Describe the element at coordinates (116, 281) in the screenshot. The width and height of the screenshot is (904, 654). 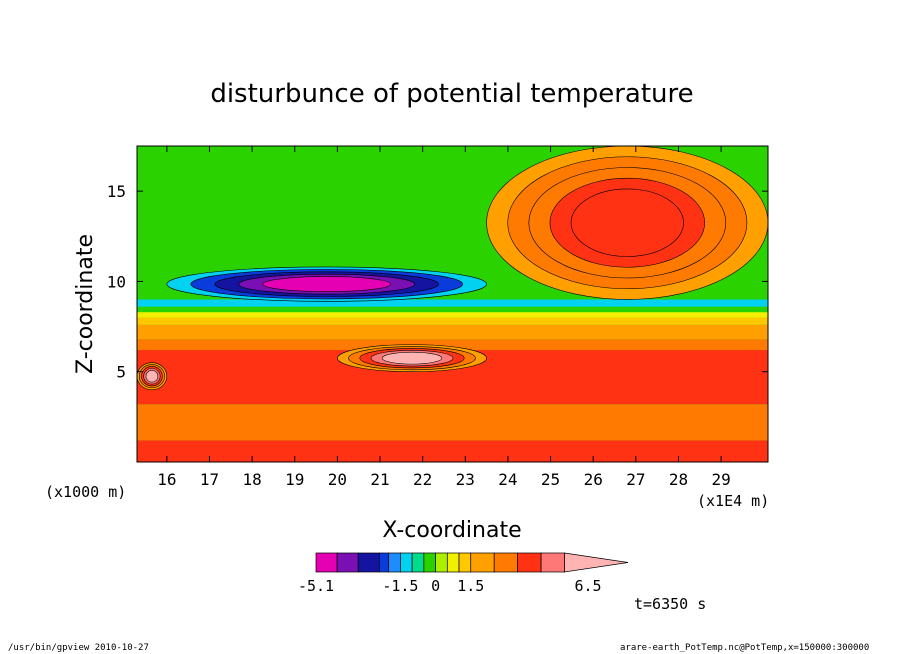
I see `y-tick-label: 10` at that location.